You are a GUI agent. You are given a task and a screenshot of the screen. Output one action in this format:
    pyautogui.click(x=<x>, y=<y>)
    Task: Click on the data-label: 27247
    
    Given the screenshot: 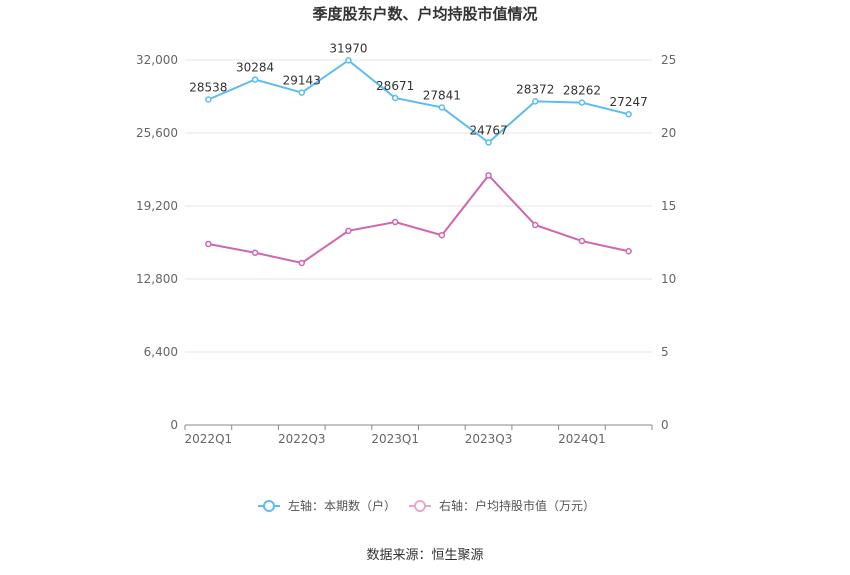 What is the action you would take?
    pyautogui.click(x=629, y=102)
    